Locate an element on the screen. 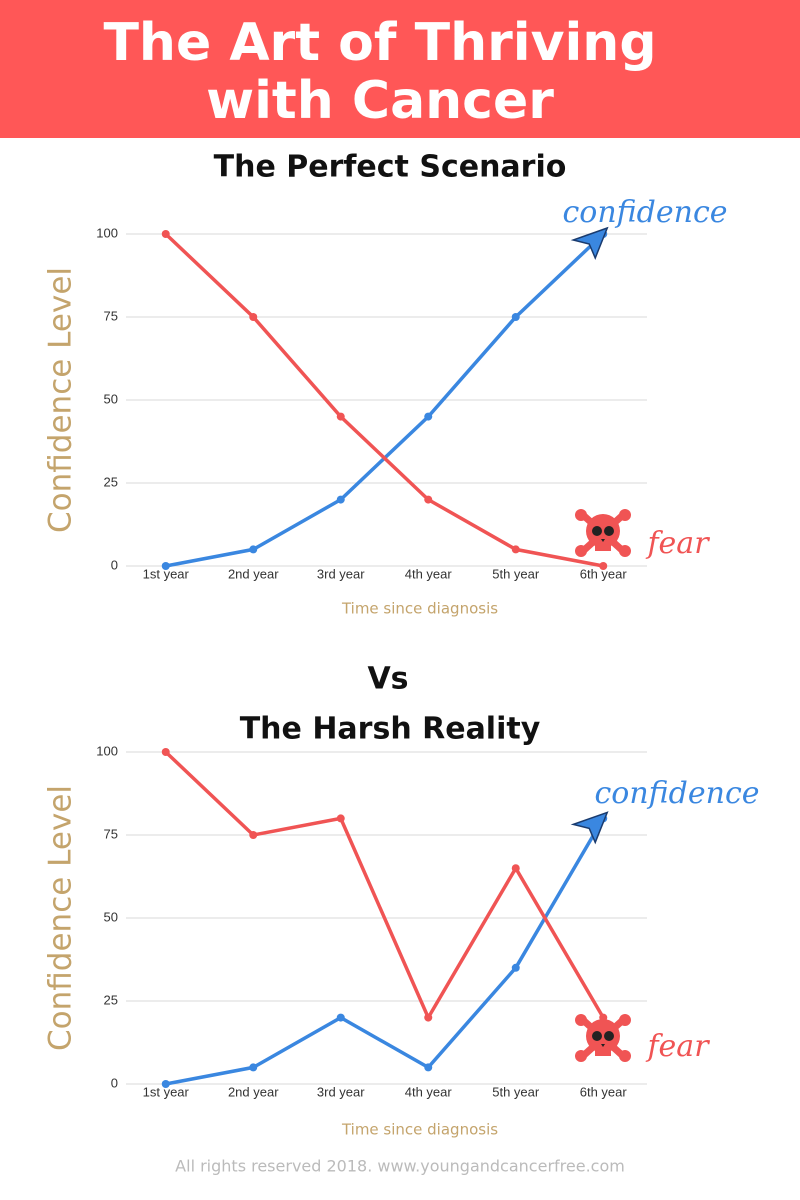  header-band is located at coordinates (400, 69).